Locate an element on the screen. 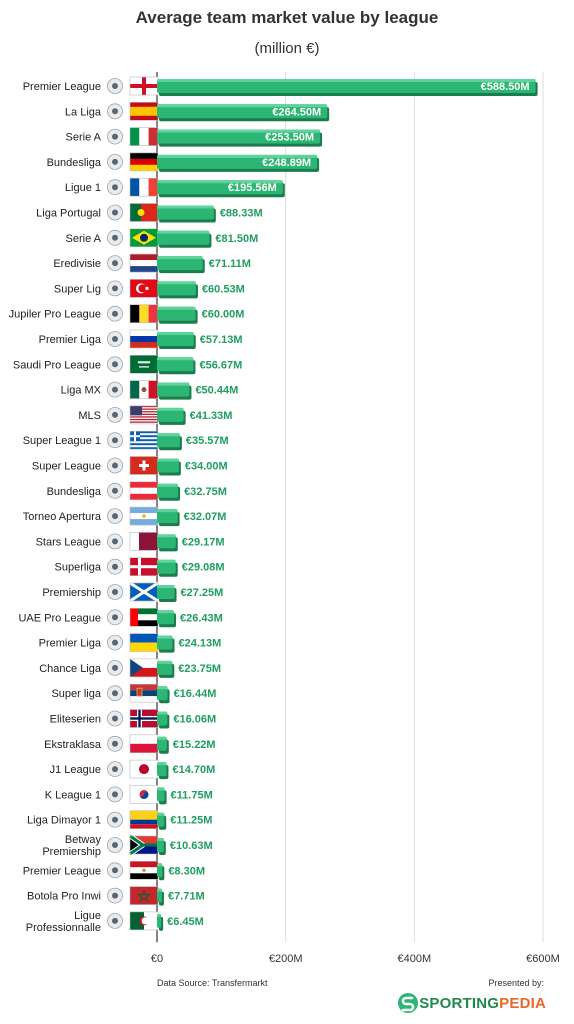 The width and height of the screenshot is (574, 1024). bar-value-label: €32.75M is located at coordinates (205, 492).